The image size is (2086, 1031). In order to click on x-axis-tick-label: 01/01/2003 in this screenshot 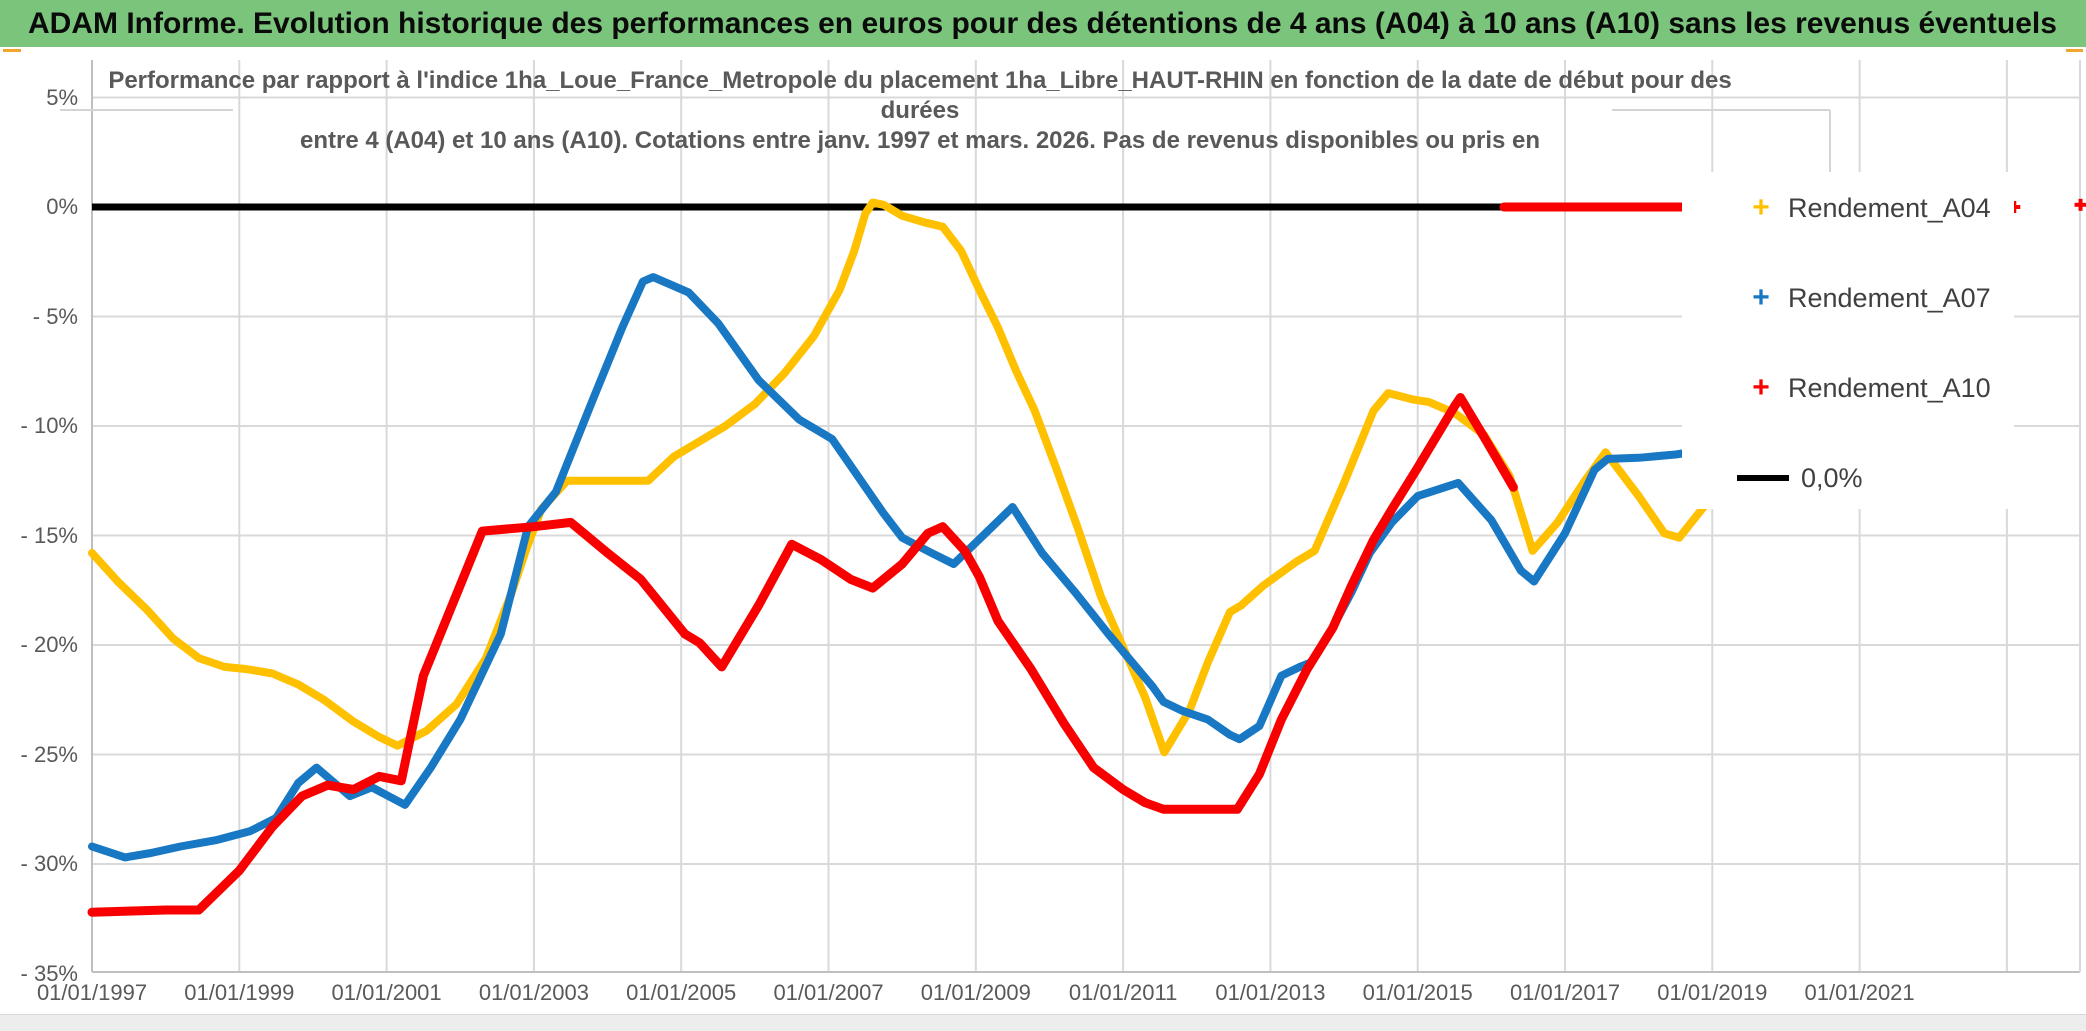, I will do `click(533, 992)`.